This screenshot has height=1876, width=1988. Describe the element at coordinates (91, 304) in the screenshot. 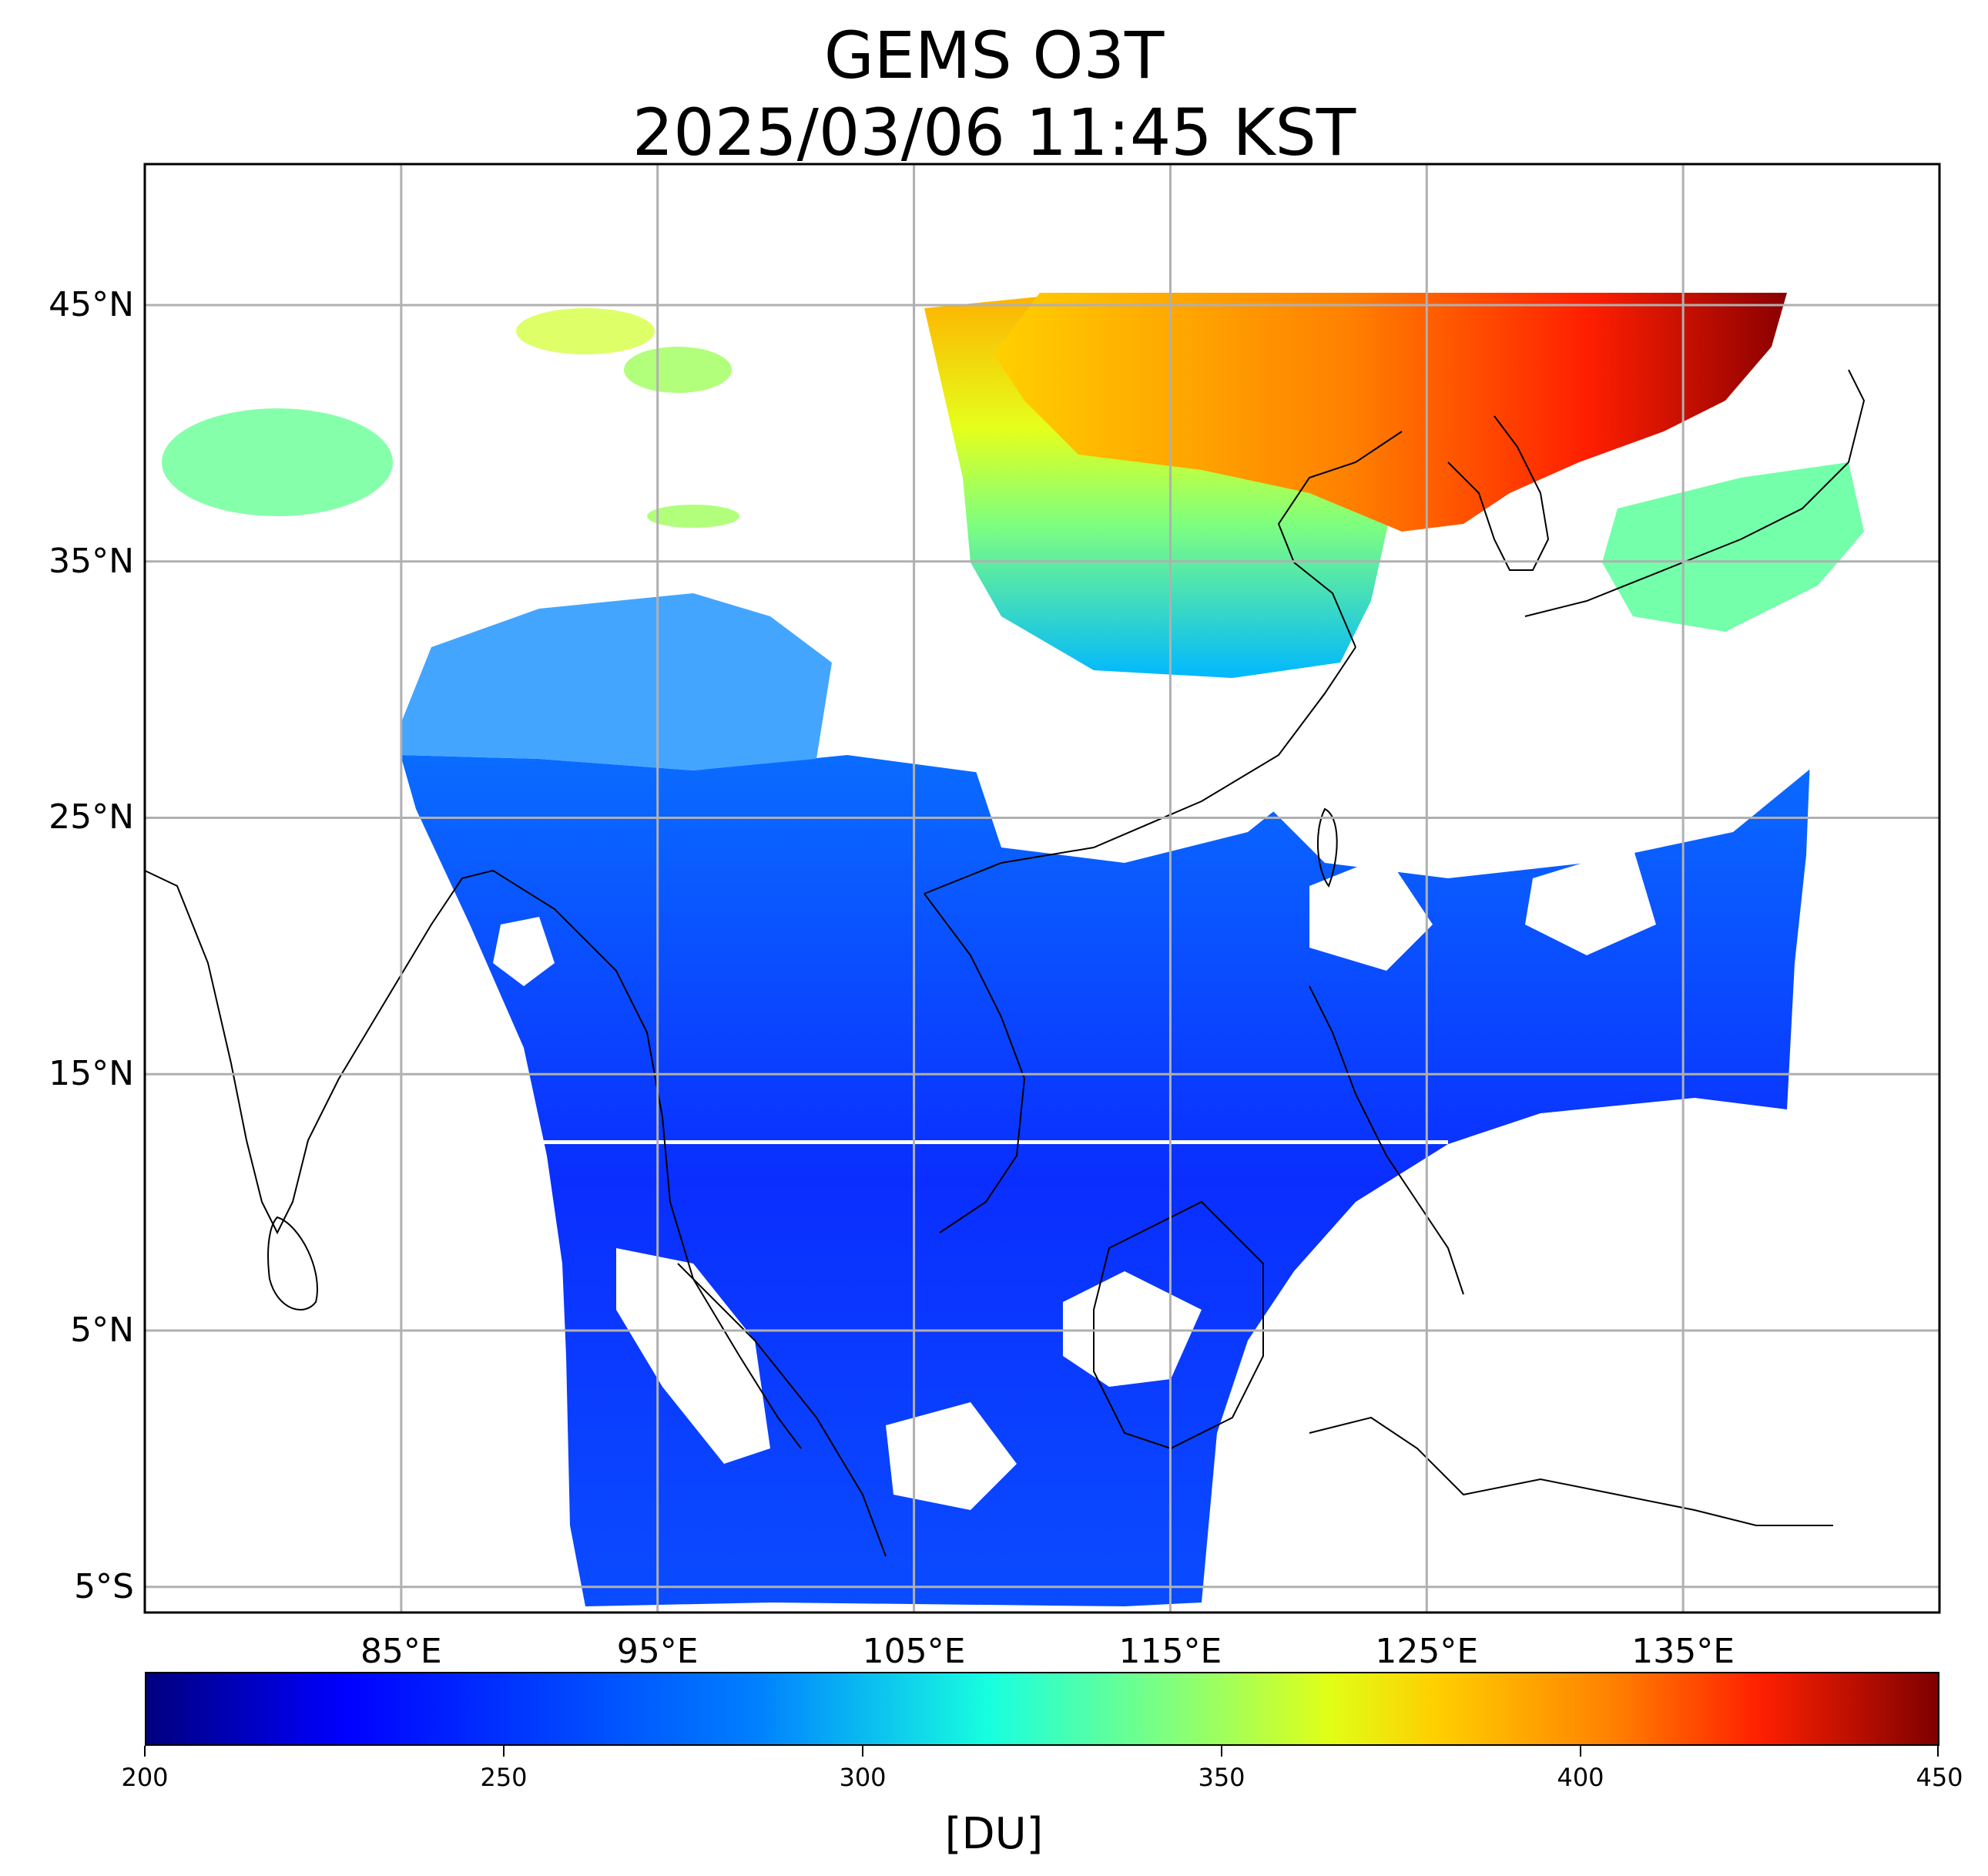

I see `lat-label: 45°N` at that location.